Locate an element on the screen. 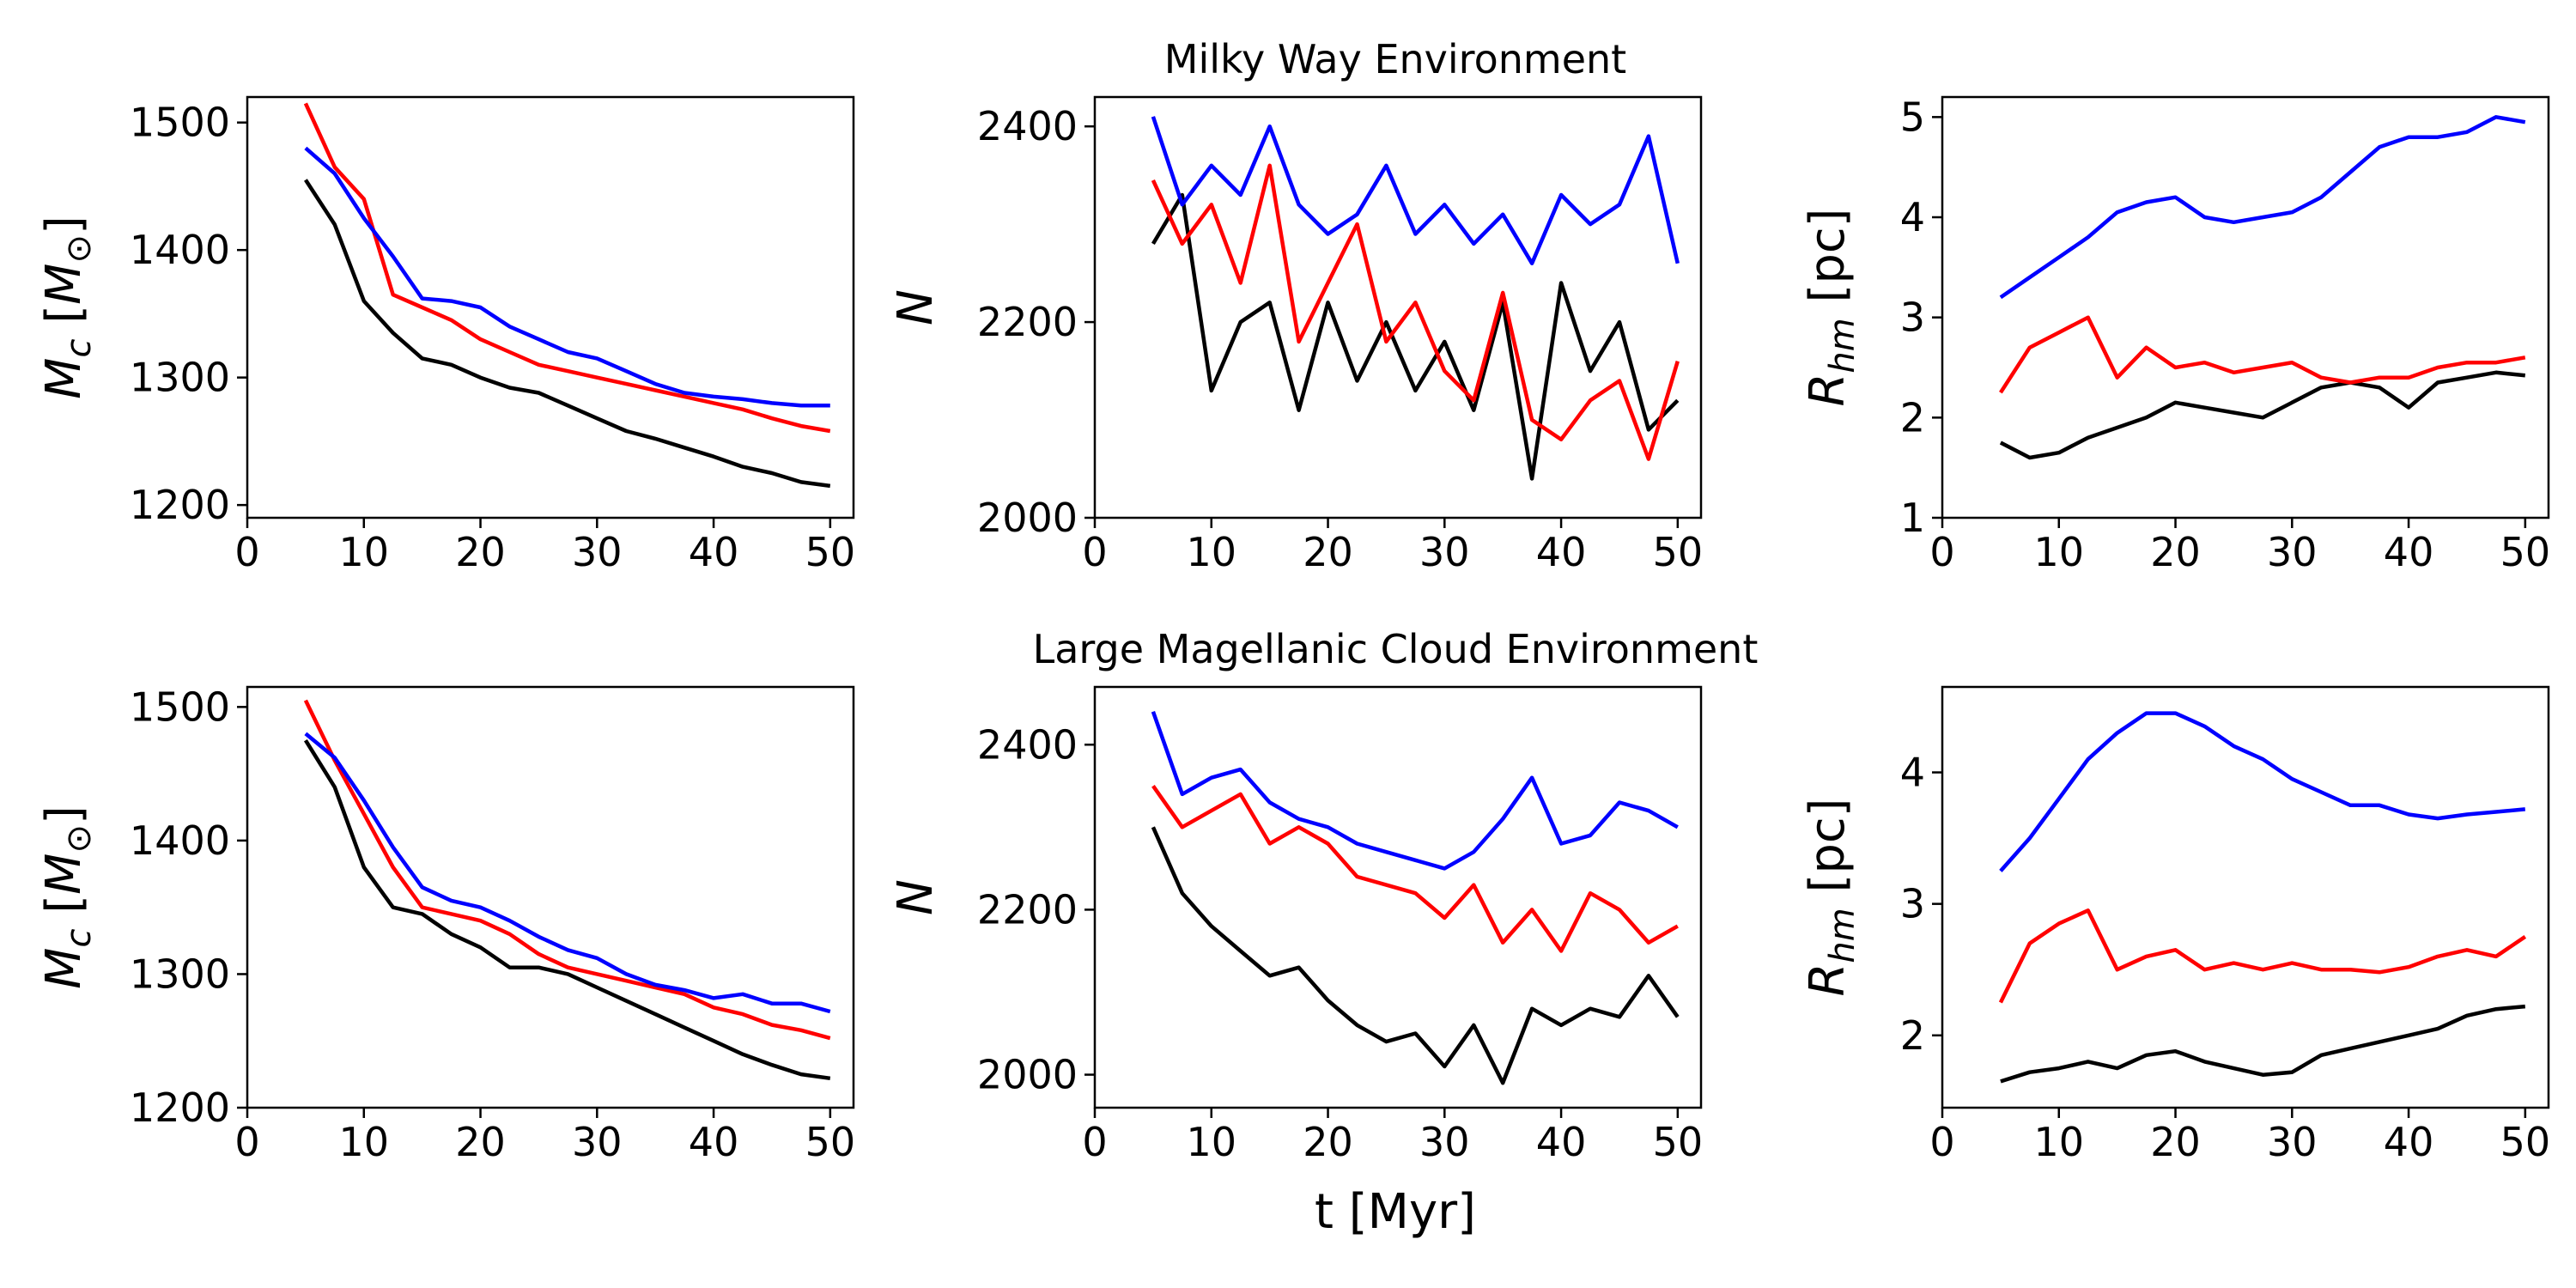 Image resolution: width=2576 pixels, height=1288 pixels. panel-0-1: 0 10 20 30 40 50 2000 2200 2400 N is located at coordinates (1296, 335).